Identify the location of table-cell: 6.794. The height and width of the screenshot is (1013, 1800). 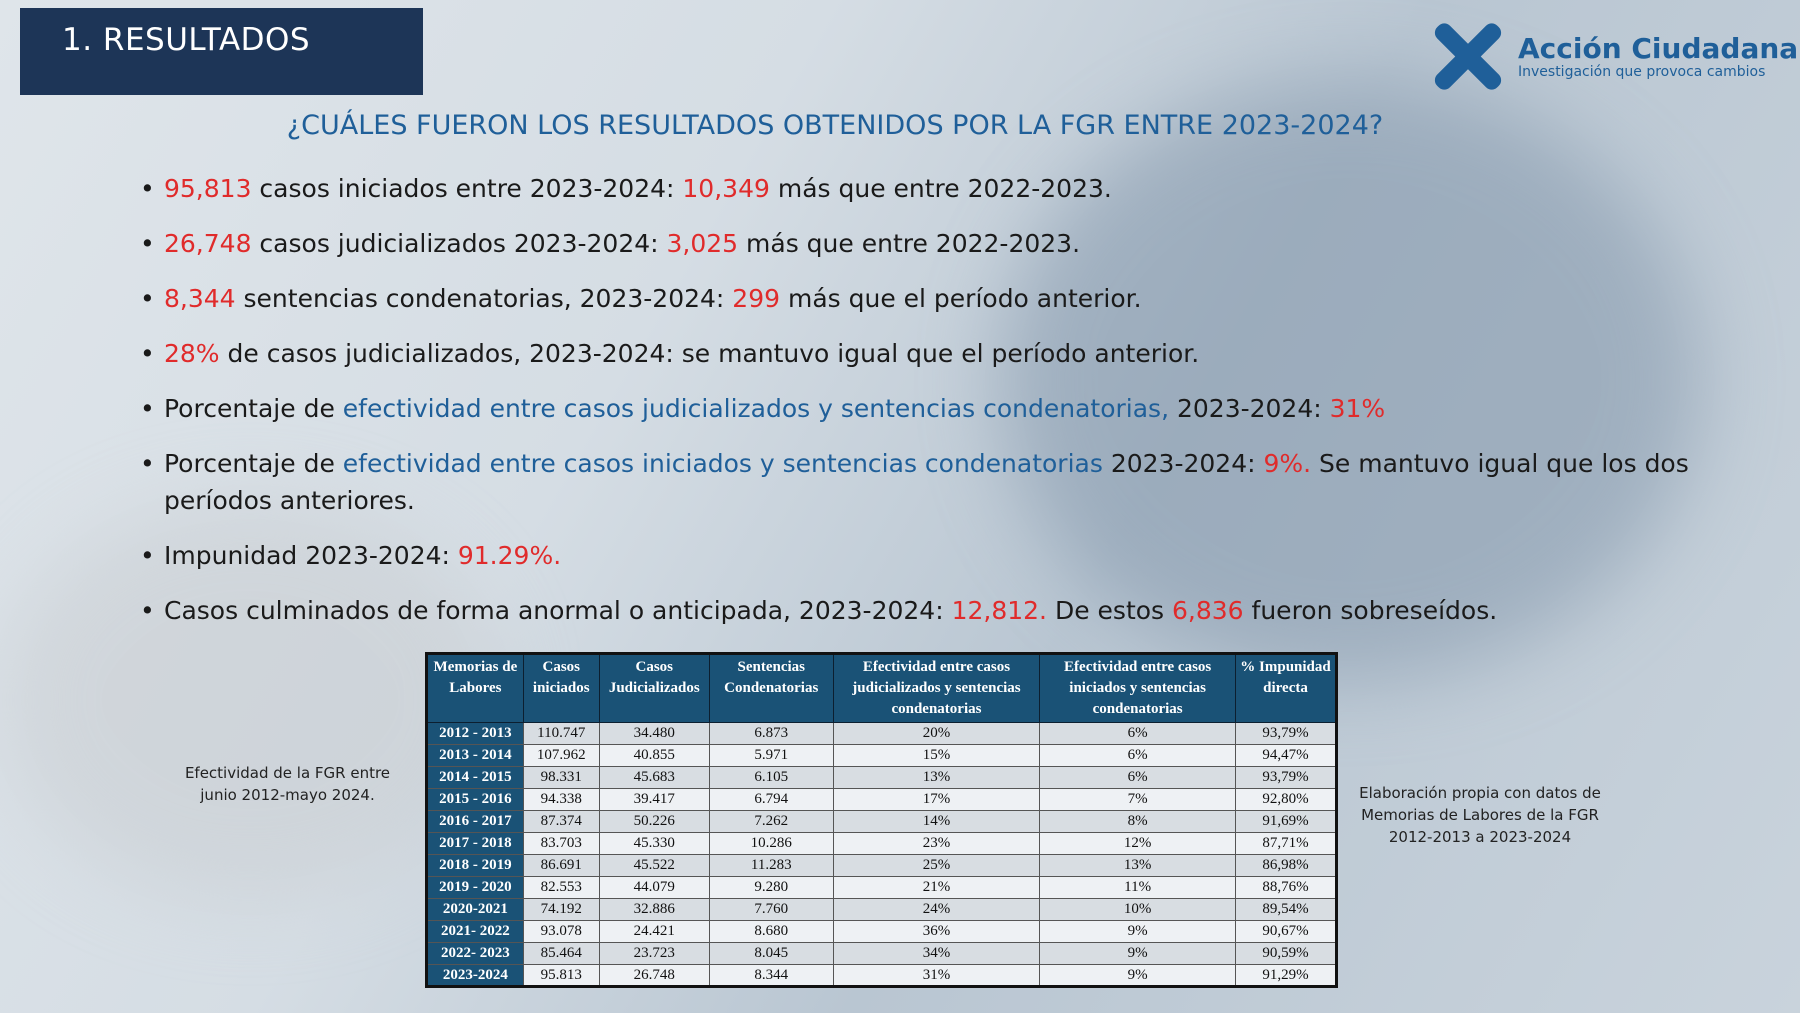
(771, 799).